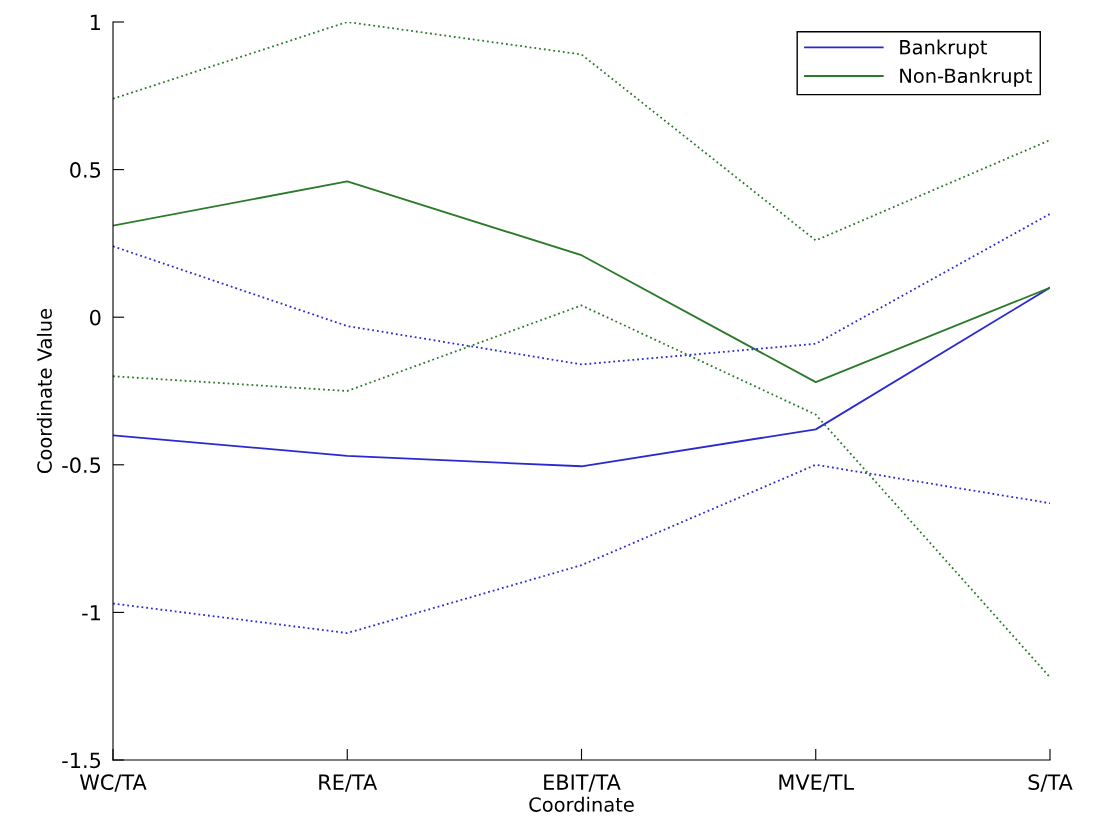 The width and height of the screenshot is (1096, 838). What do you see at coordinates (91, 613) in the screenshot?
I see `y-tick-label: -1` at bounding box center [91, 613].